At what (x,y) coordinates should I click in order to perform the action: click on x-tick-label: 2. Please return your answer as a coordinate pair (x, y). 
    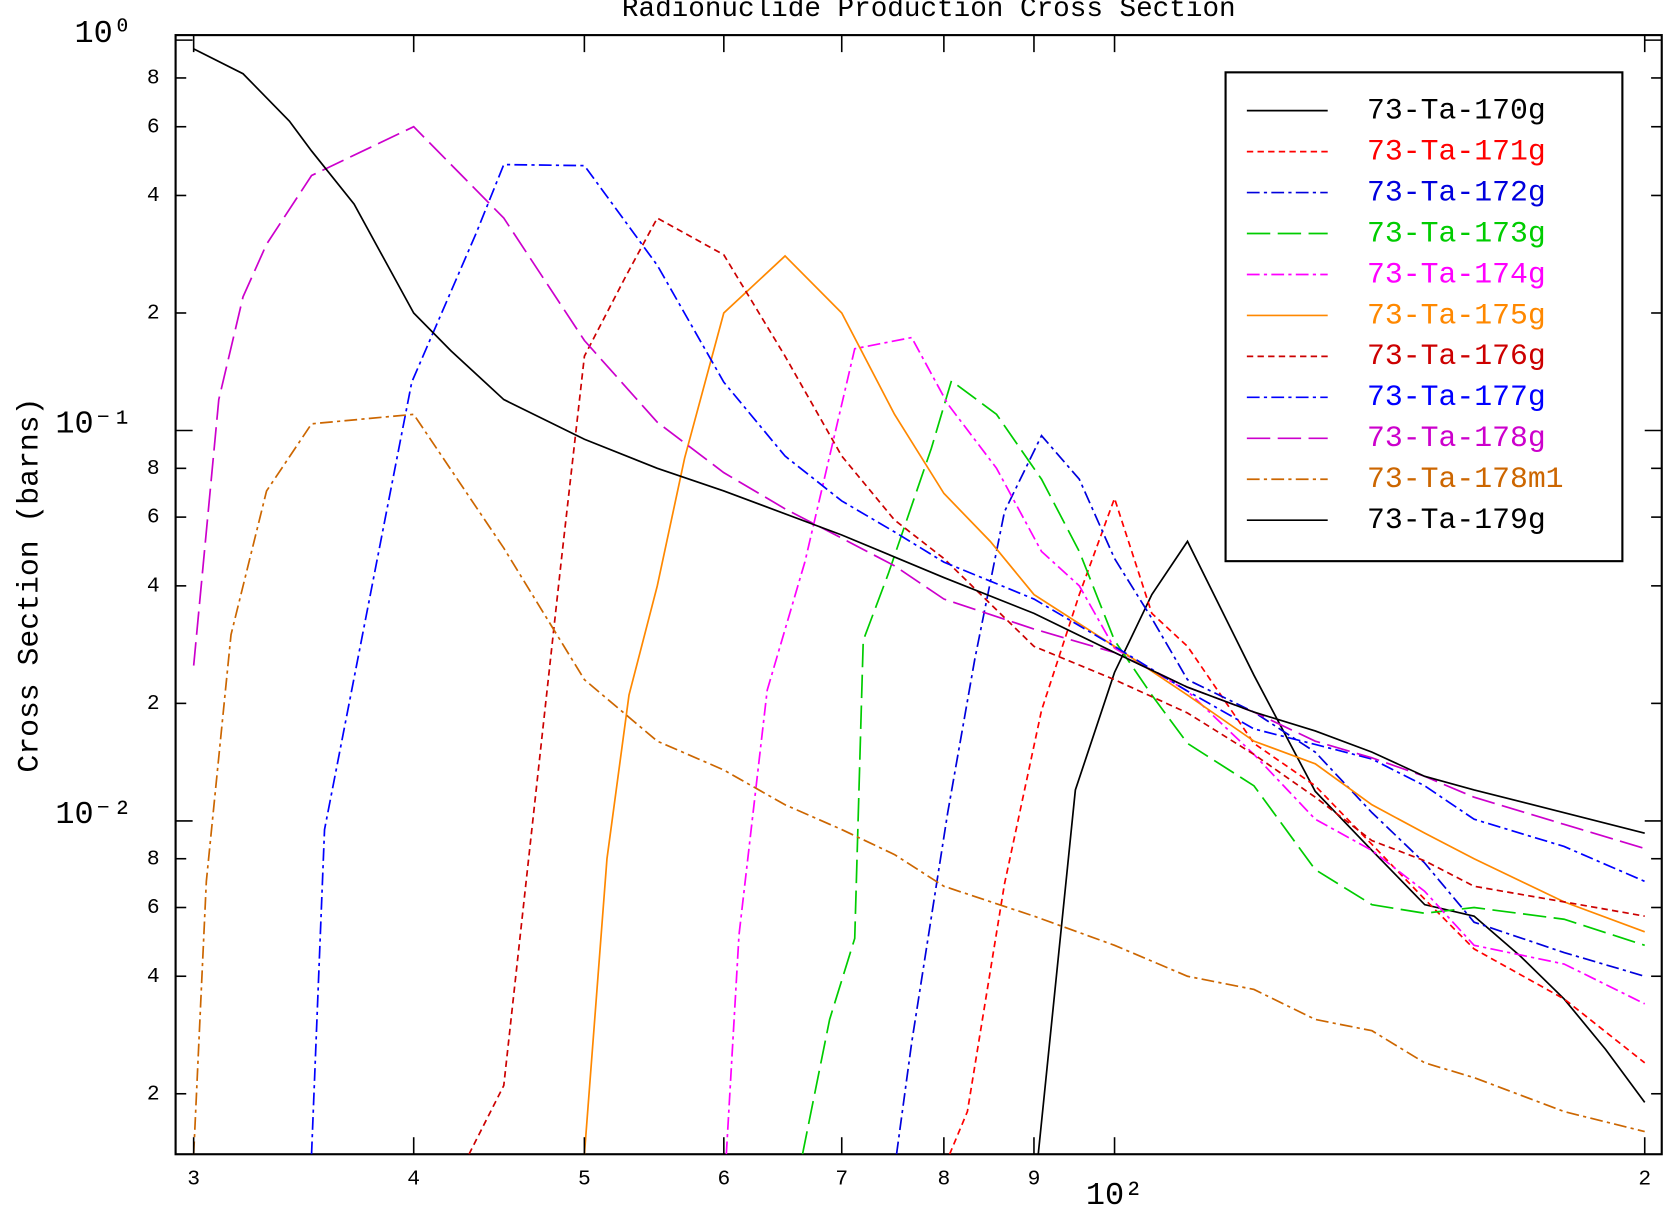
    Looking at the image, I should click on (1644, 1179).